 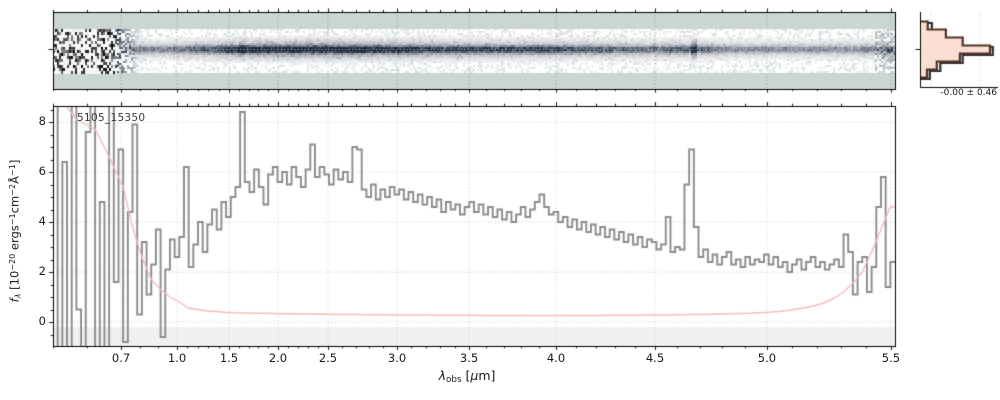 What do you see at coordinates (469, 358) in the screenshot?
I see `x-tick-label: 3.5` at bounding box center [469, 358].